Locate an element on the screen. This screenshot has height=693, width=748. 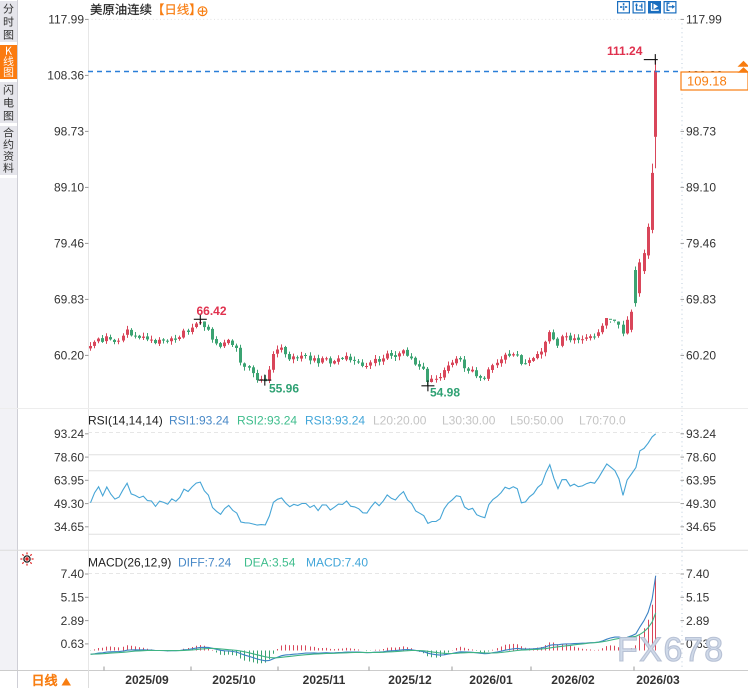
svg-text: RSI1:93.24 is located at coordinates (199, 421).